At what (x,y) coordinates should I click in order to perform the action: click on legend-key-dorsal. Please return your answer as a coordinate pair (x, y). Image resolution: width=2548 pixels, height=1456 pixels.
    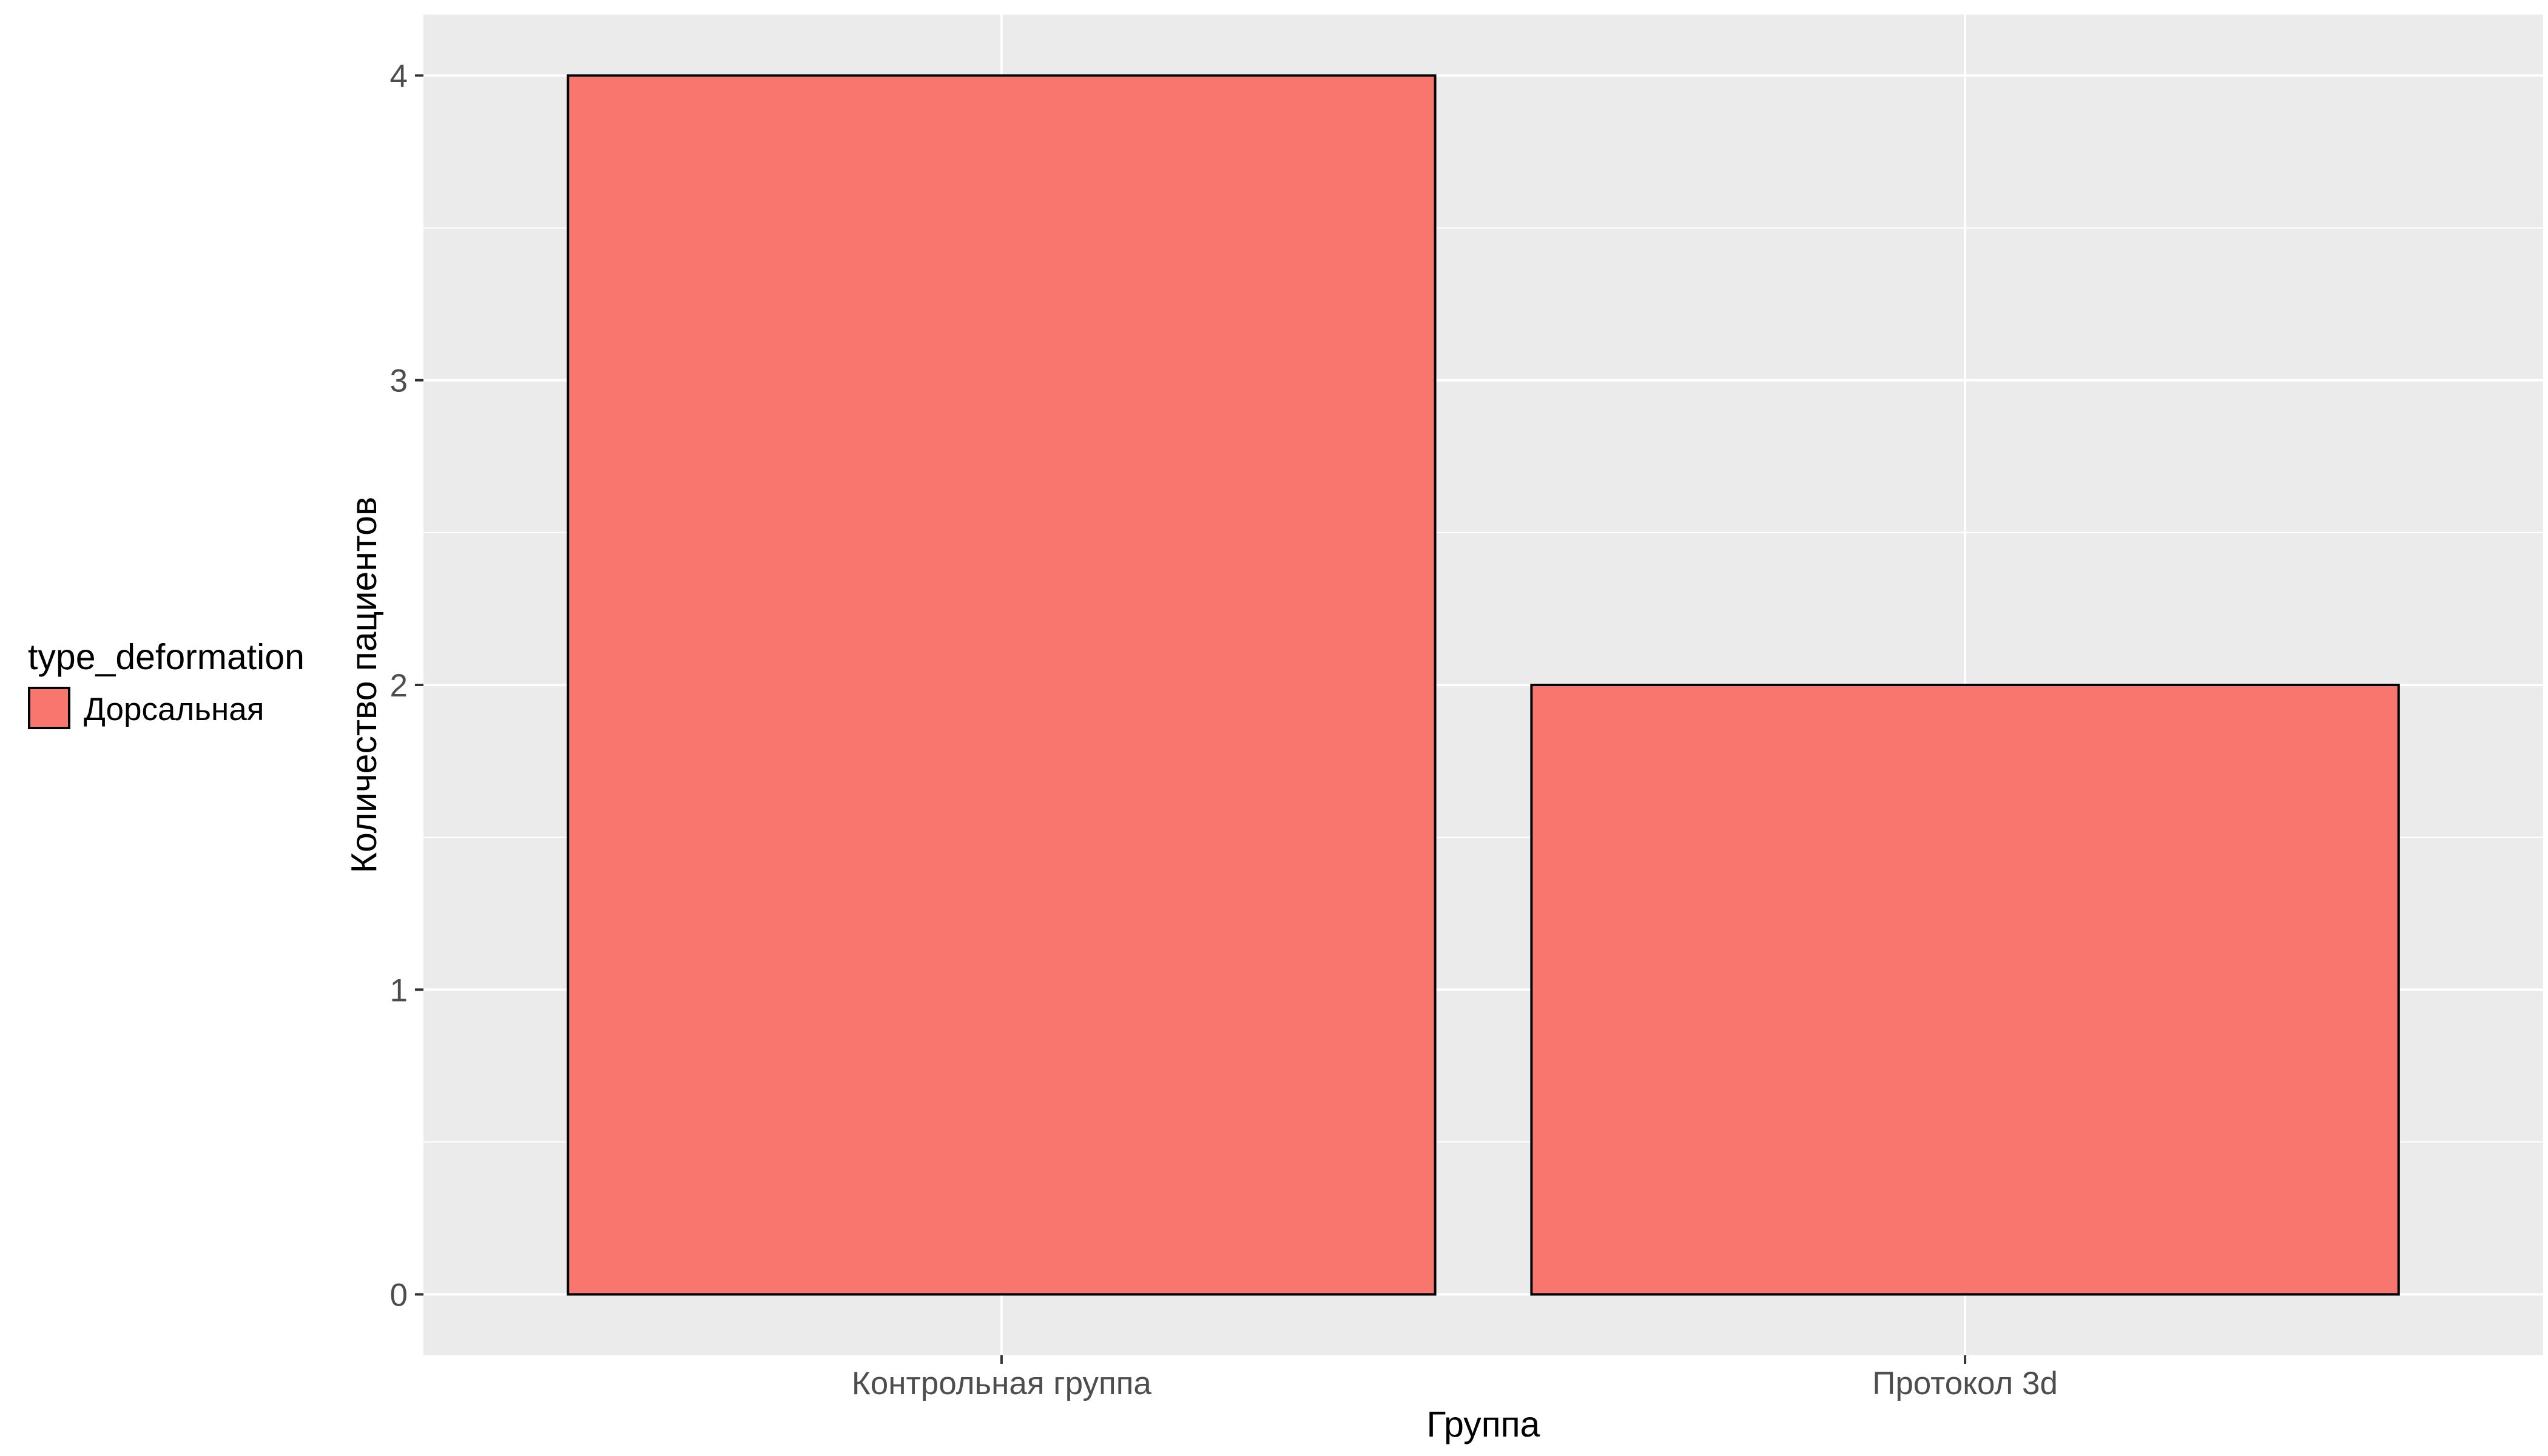
    Looking at the image, I should click on (49, 708).